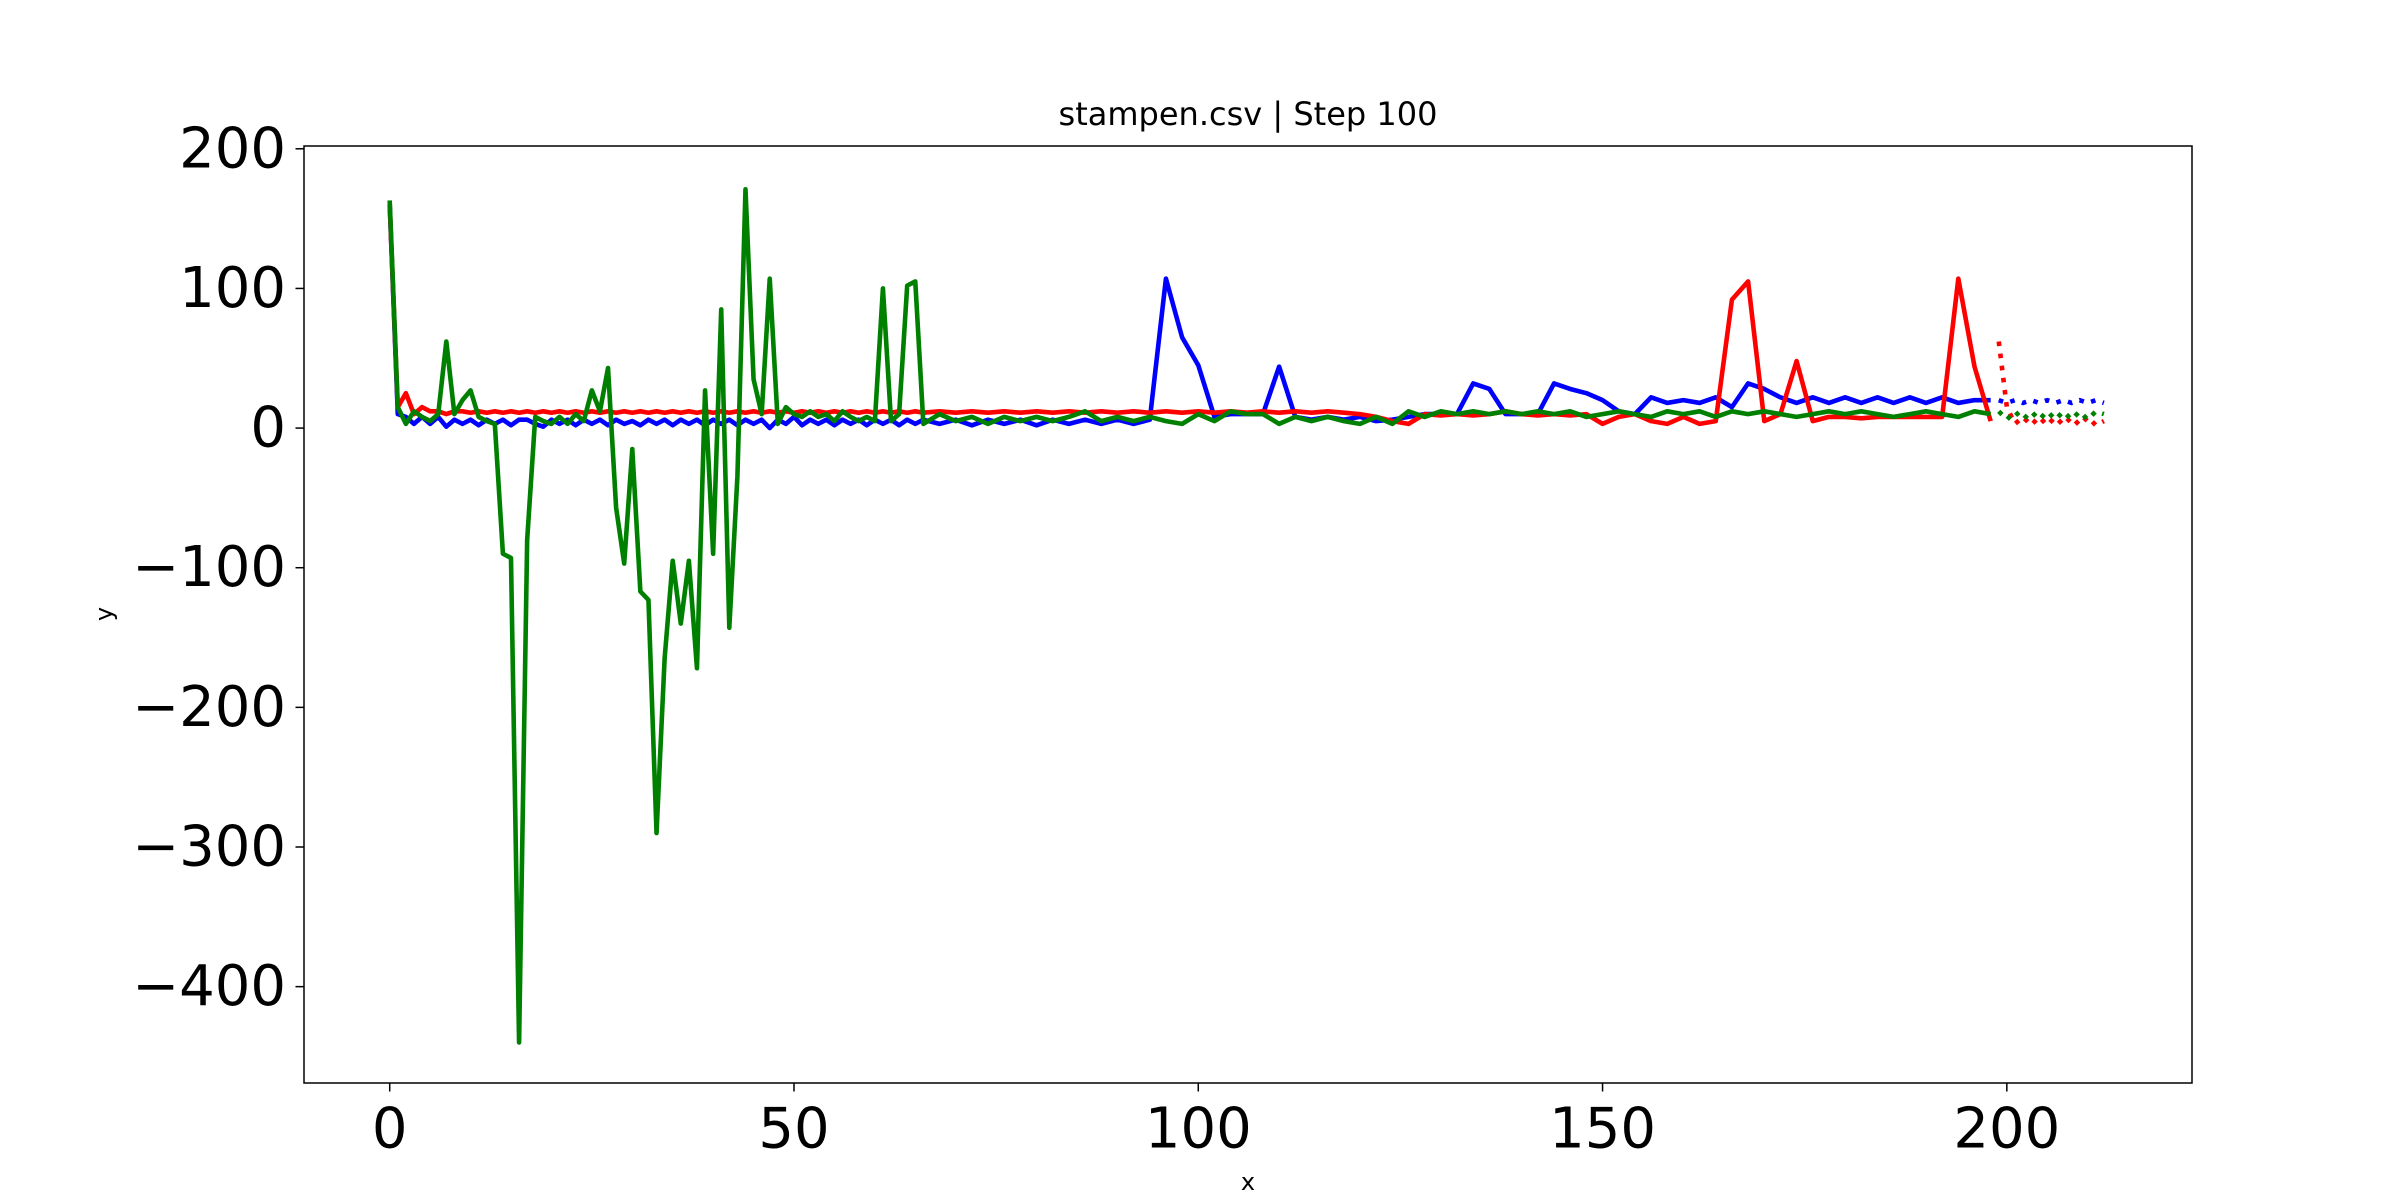 The image size is (2400, 1200). What do you see at coordinates (232, 288) in the screenshot?
I see `y-tick-label: 100` at bounding box center [232, 288].